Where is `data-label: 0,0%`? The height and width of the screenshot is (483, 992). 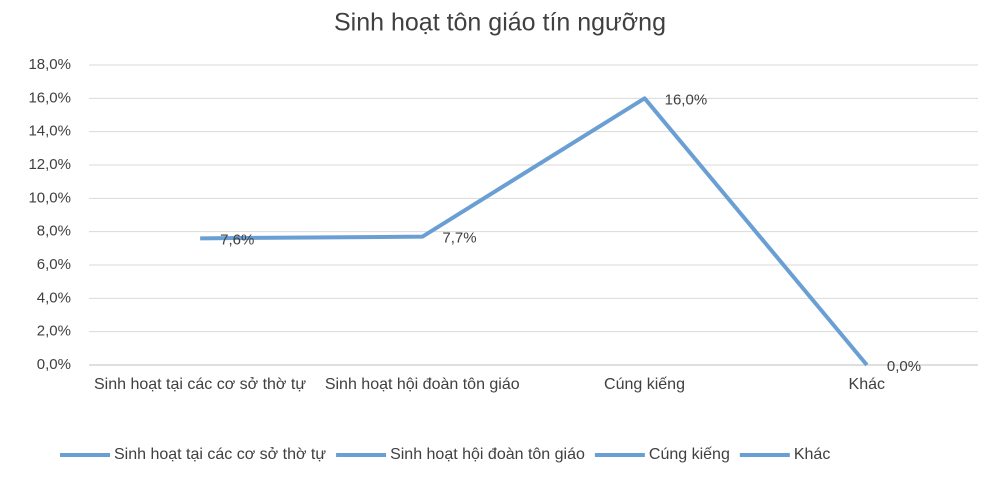
data-label: 0,0% is located at coordinates (904, 366).